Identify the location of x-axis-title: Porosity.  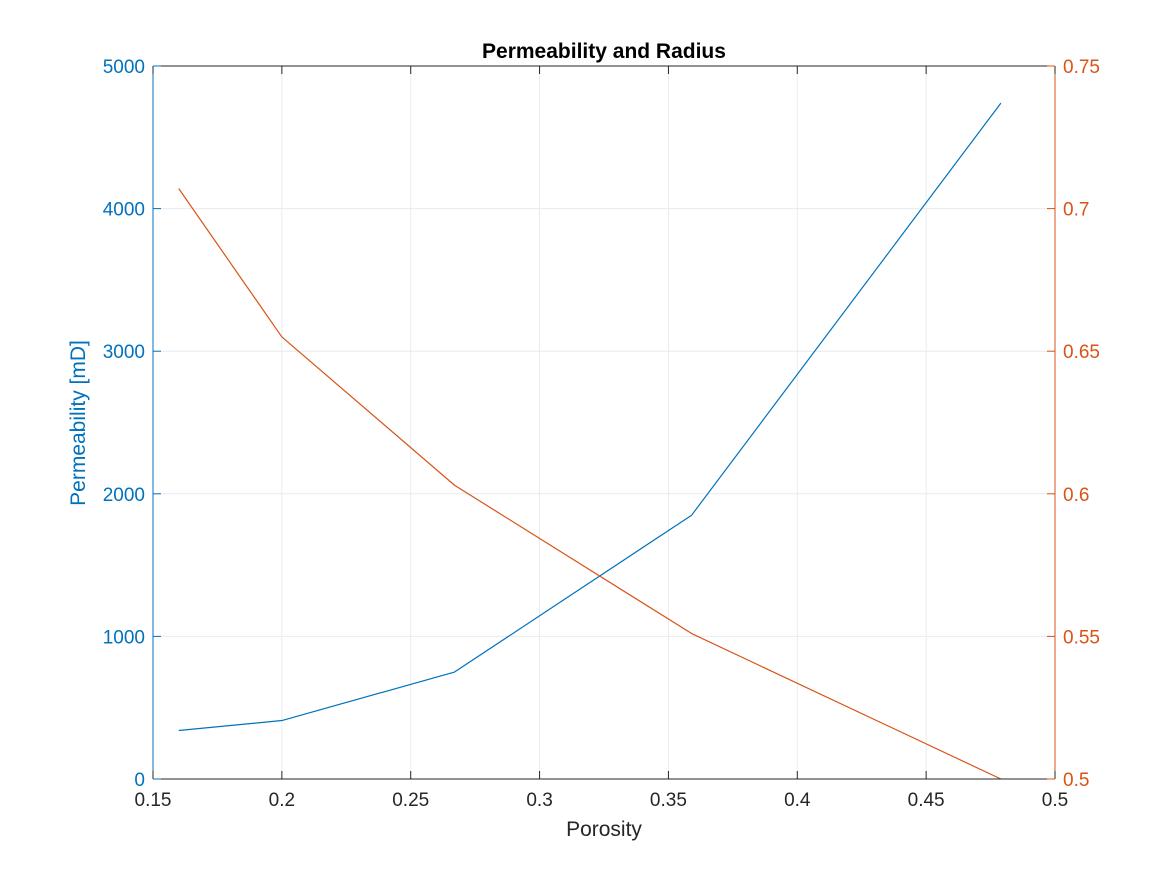
(604, 829).